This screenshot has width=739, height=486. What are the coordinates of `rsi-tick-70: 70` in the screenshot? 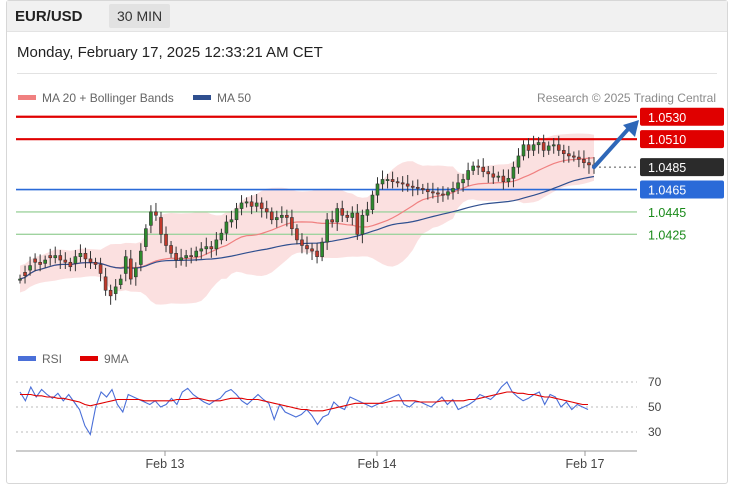 It's located at (655, 382).